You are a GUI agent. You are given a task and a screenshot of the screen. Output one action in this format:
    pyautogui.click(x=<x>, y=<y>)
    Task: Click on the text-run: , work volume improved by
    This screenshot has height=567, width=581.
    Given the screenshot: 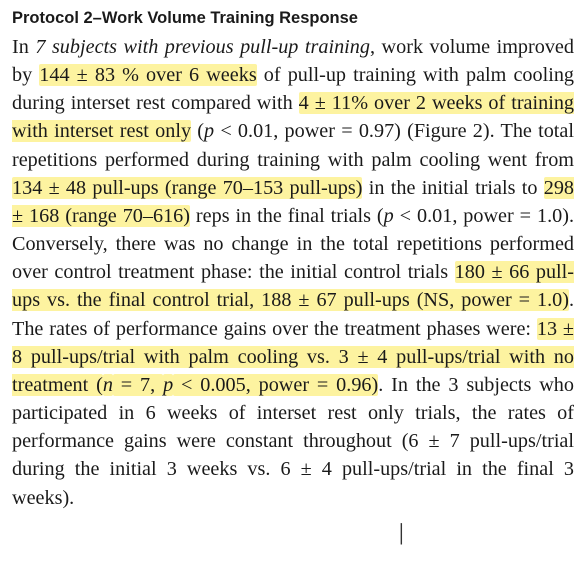 What is the action you would take?
    pyautogui.click(x=293, y=61)
    